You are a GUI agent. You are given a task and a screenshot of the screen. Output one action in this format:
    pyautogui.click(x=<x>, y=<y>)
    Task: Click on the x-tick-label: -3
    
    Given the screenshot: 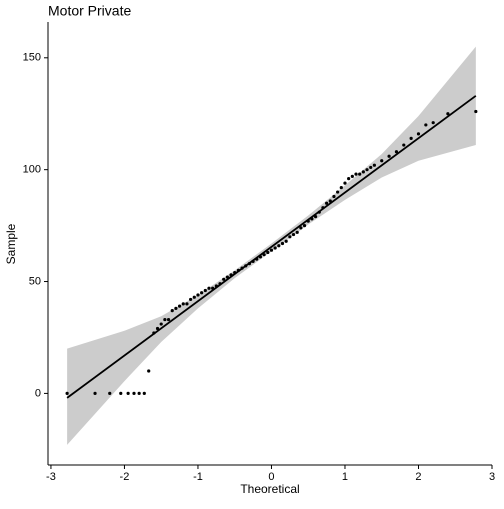 What is the action you would take?
    pyautogui.click(x=51, y=477)
    